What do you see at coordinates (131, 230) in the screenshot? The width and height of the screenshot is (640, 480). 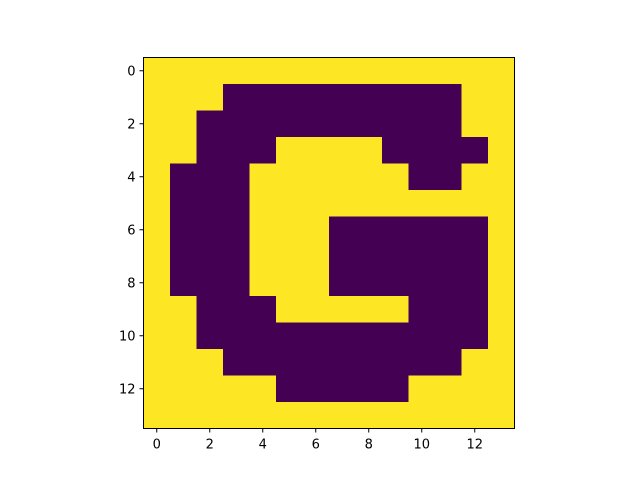 I see `y-tick-label: 6` at bounding box center [131, 230].